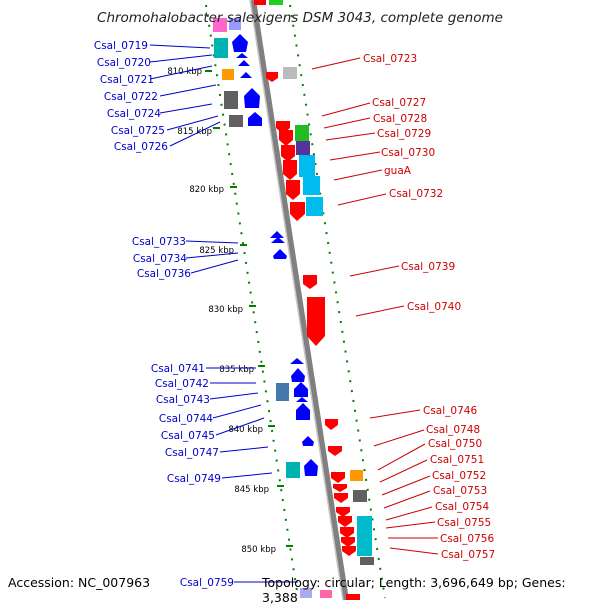  I want to click on gene-label: Csal_0734, so click(160, 259).